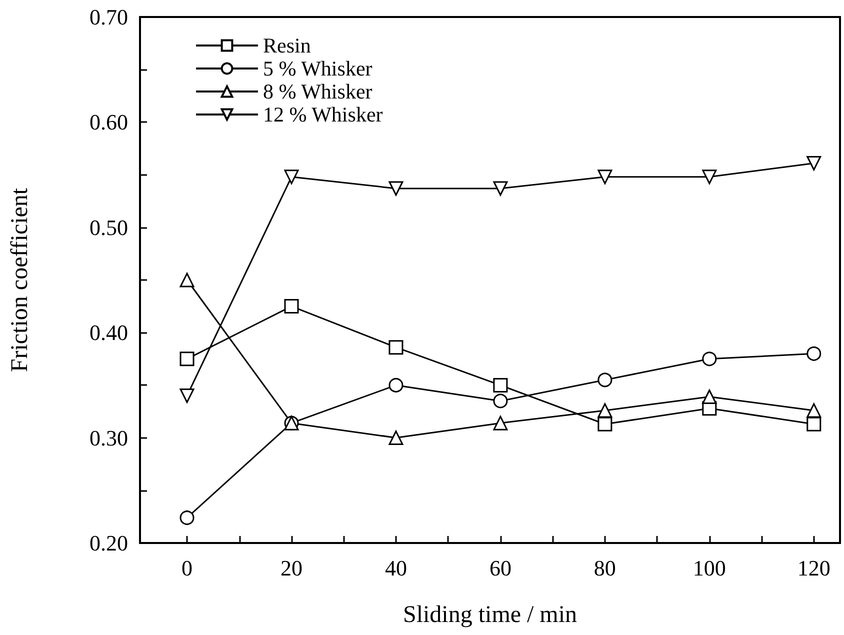 The height and width of the screenshot is (635, 844). I want to click on x-tick-label: 0, so click(187, 568).